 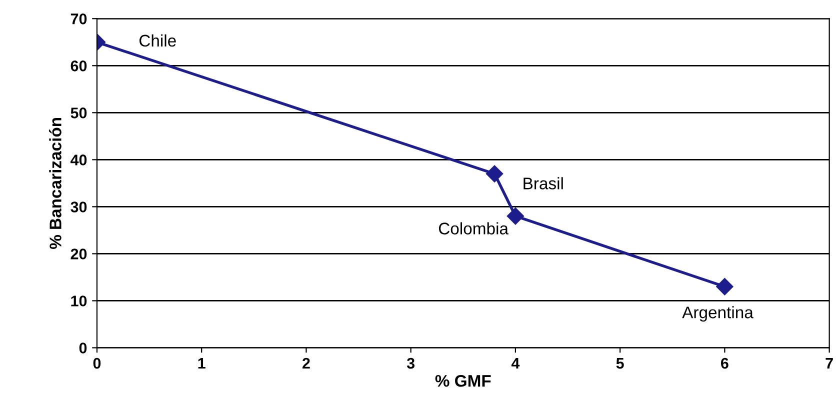 I want to click on y-tick-label: 70, so click(x=78, y=19).